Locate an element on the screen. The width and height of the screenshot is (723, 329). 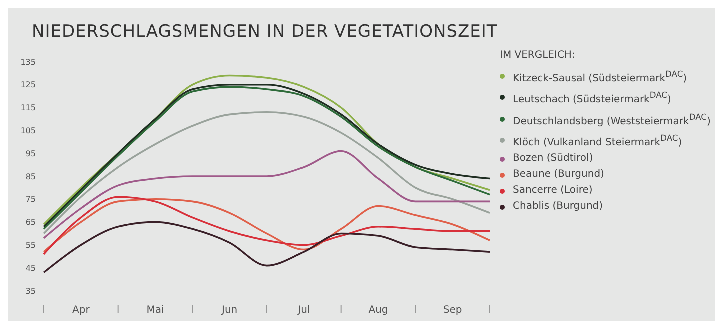
legend-label: Chablis (Burgund) is located at coordinates (558, 207).